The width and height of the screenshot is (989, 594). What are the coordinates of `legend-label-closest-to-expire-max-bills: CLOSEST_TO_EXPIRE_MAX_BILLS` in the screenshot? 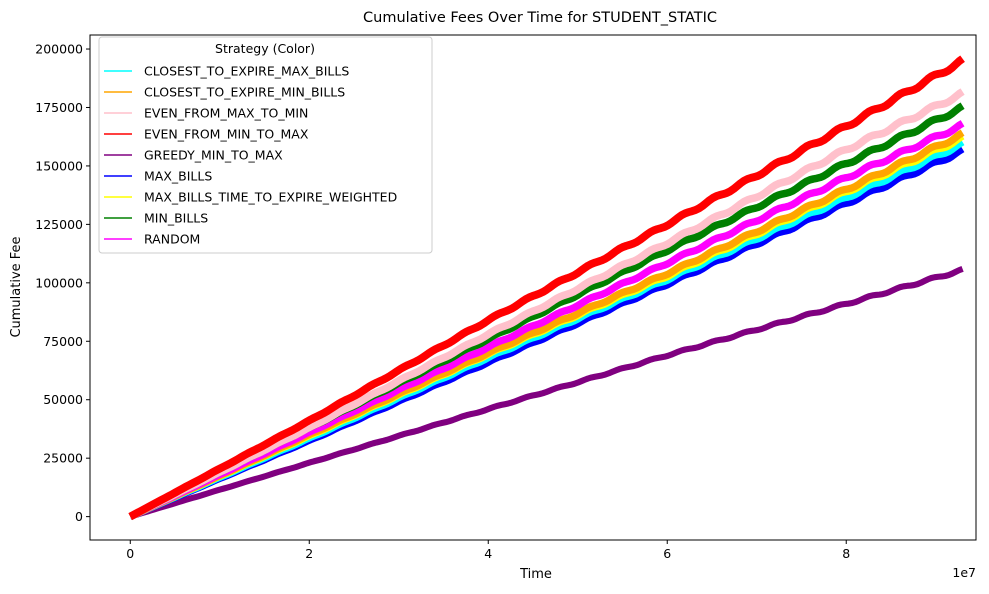 It's located at (246, 71).